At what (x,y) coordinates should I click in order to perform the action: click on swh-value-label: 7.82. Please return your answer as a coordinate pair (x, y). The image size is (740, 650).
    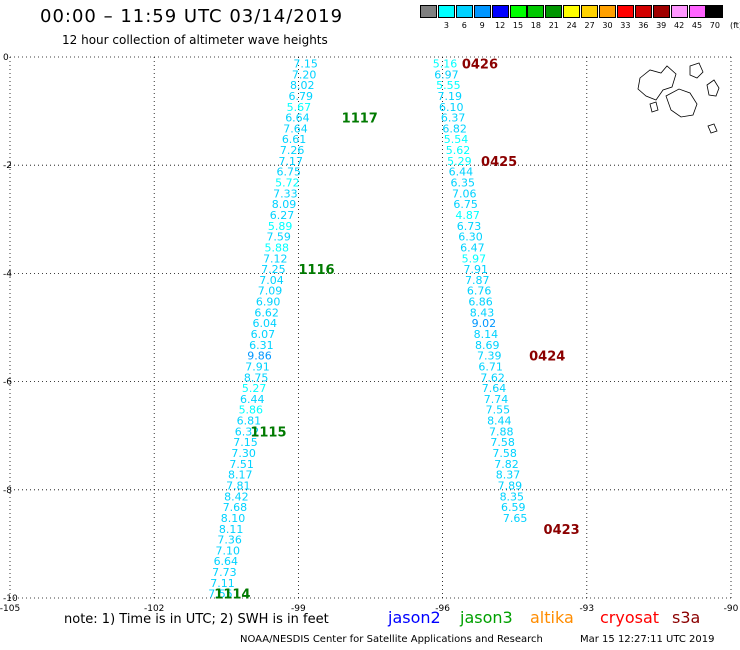
    Looking at the image, I should click on (506, 464).